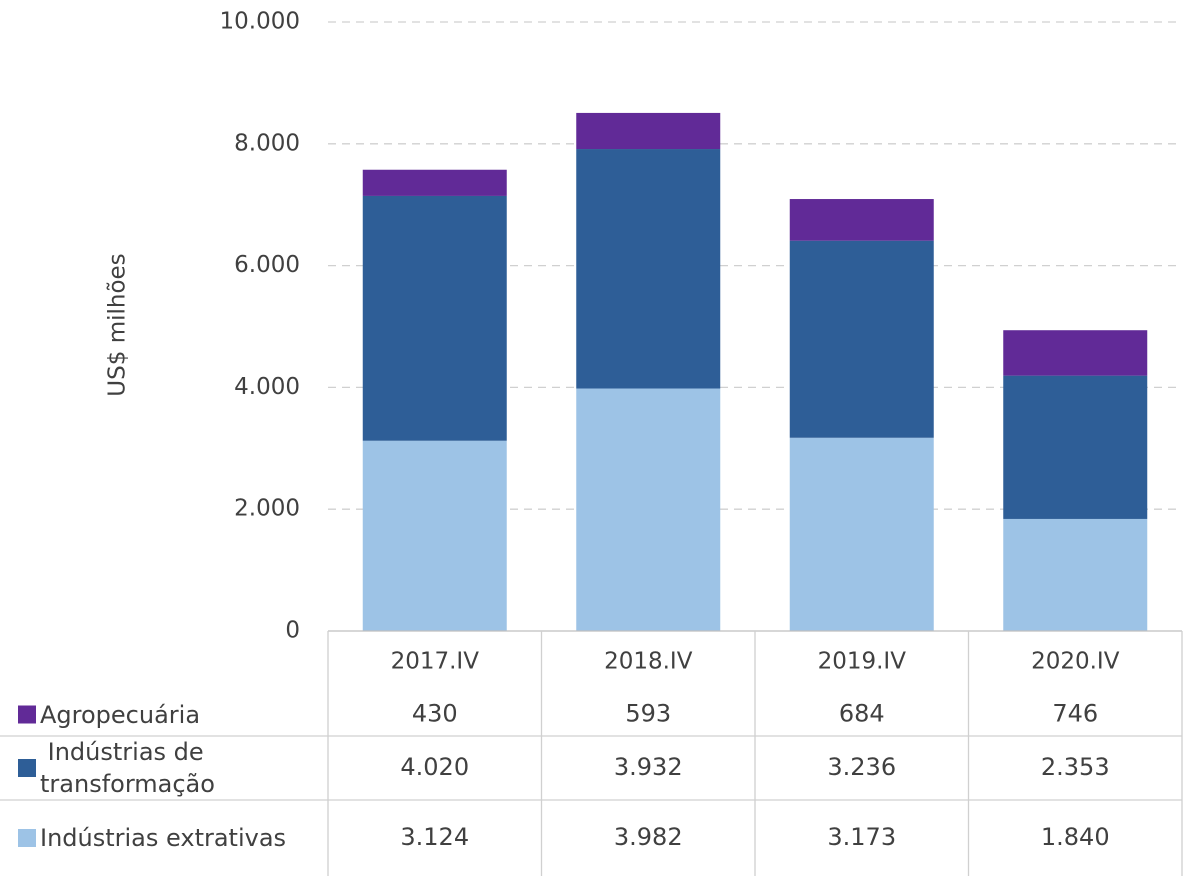 This screenshot has width=1199, height=876. I want to click on legend-label-box: Indústrias de transformação, so click(127, 768).